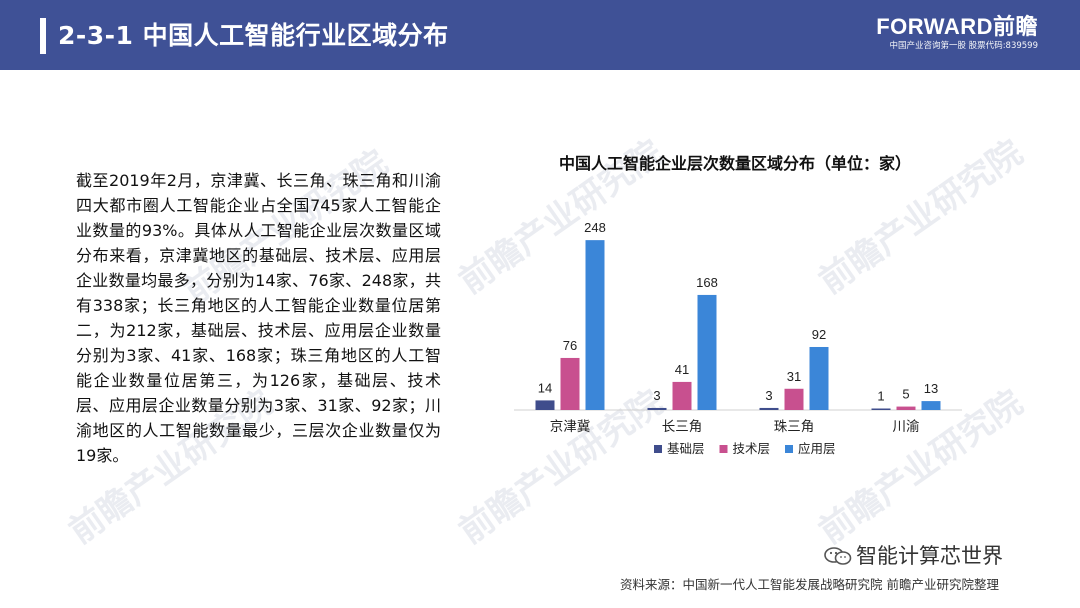  Describe the element at coordinates (752, 448) in the screenshot. I see `legend-label: 技术层` at that location.